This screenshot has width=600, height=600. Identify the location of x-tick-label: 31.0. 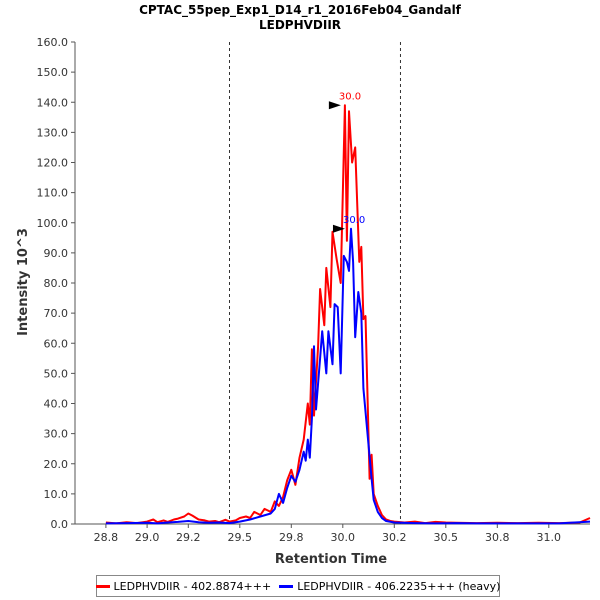
(549, 537).